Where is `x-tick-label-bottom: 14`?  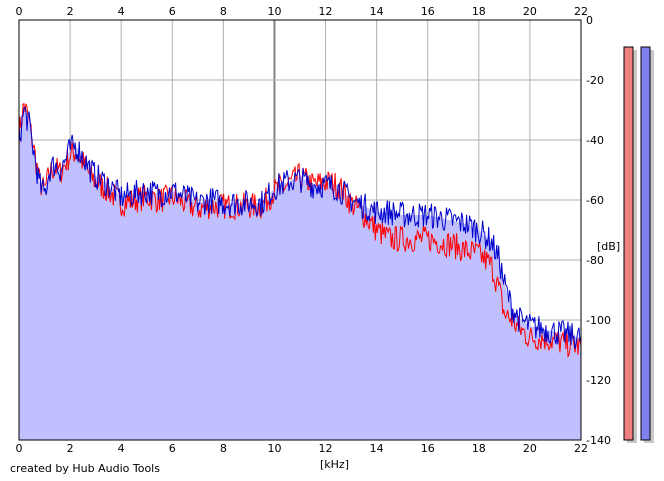 x-tick-label-bottom: 14 is located at coordinates (377, 448).